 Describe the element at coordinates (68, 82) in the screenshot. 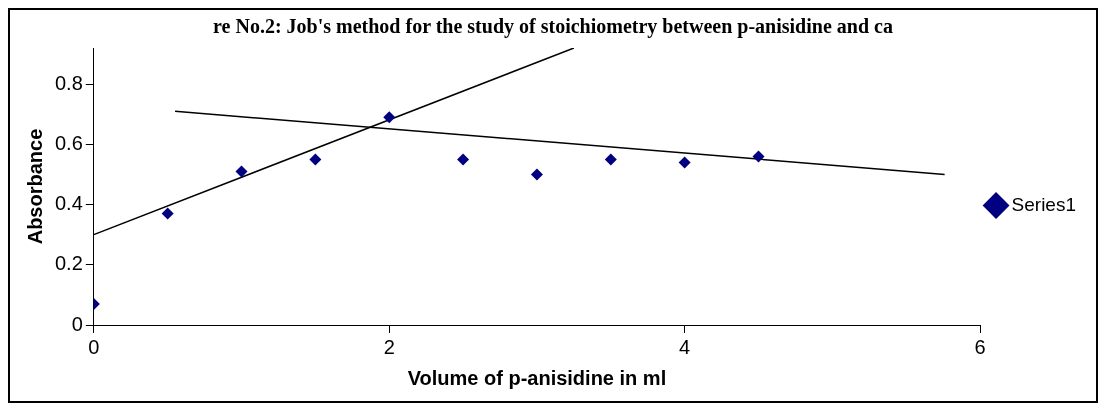

I see `y-tick-label: 0.8` at that location.